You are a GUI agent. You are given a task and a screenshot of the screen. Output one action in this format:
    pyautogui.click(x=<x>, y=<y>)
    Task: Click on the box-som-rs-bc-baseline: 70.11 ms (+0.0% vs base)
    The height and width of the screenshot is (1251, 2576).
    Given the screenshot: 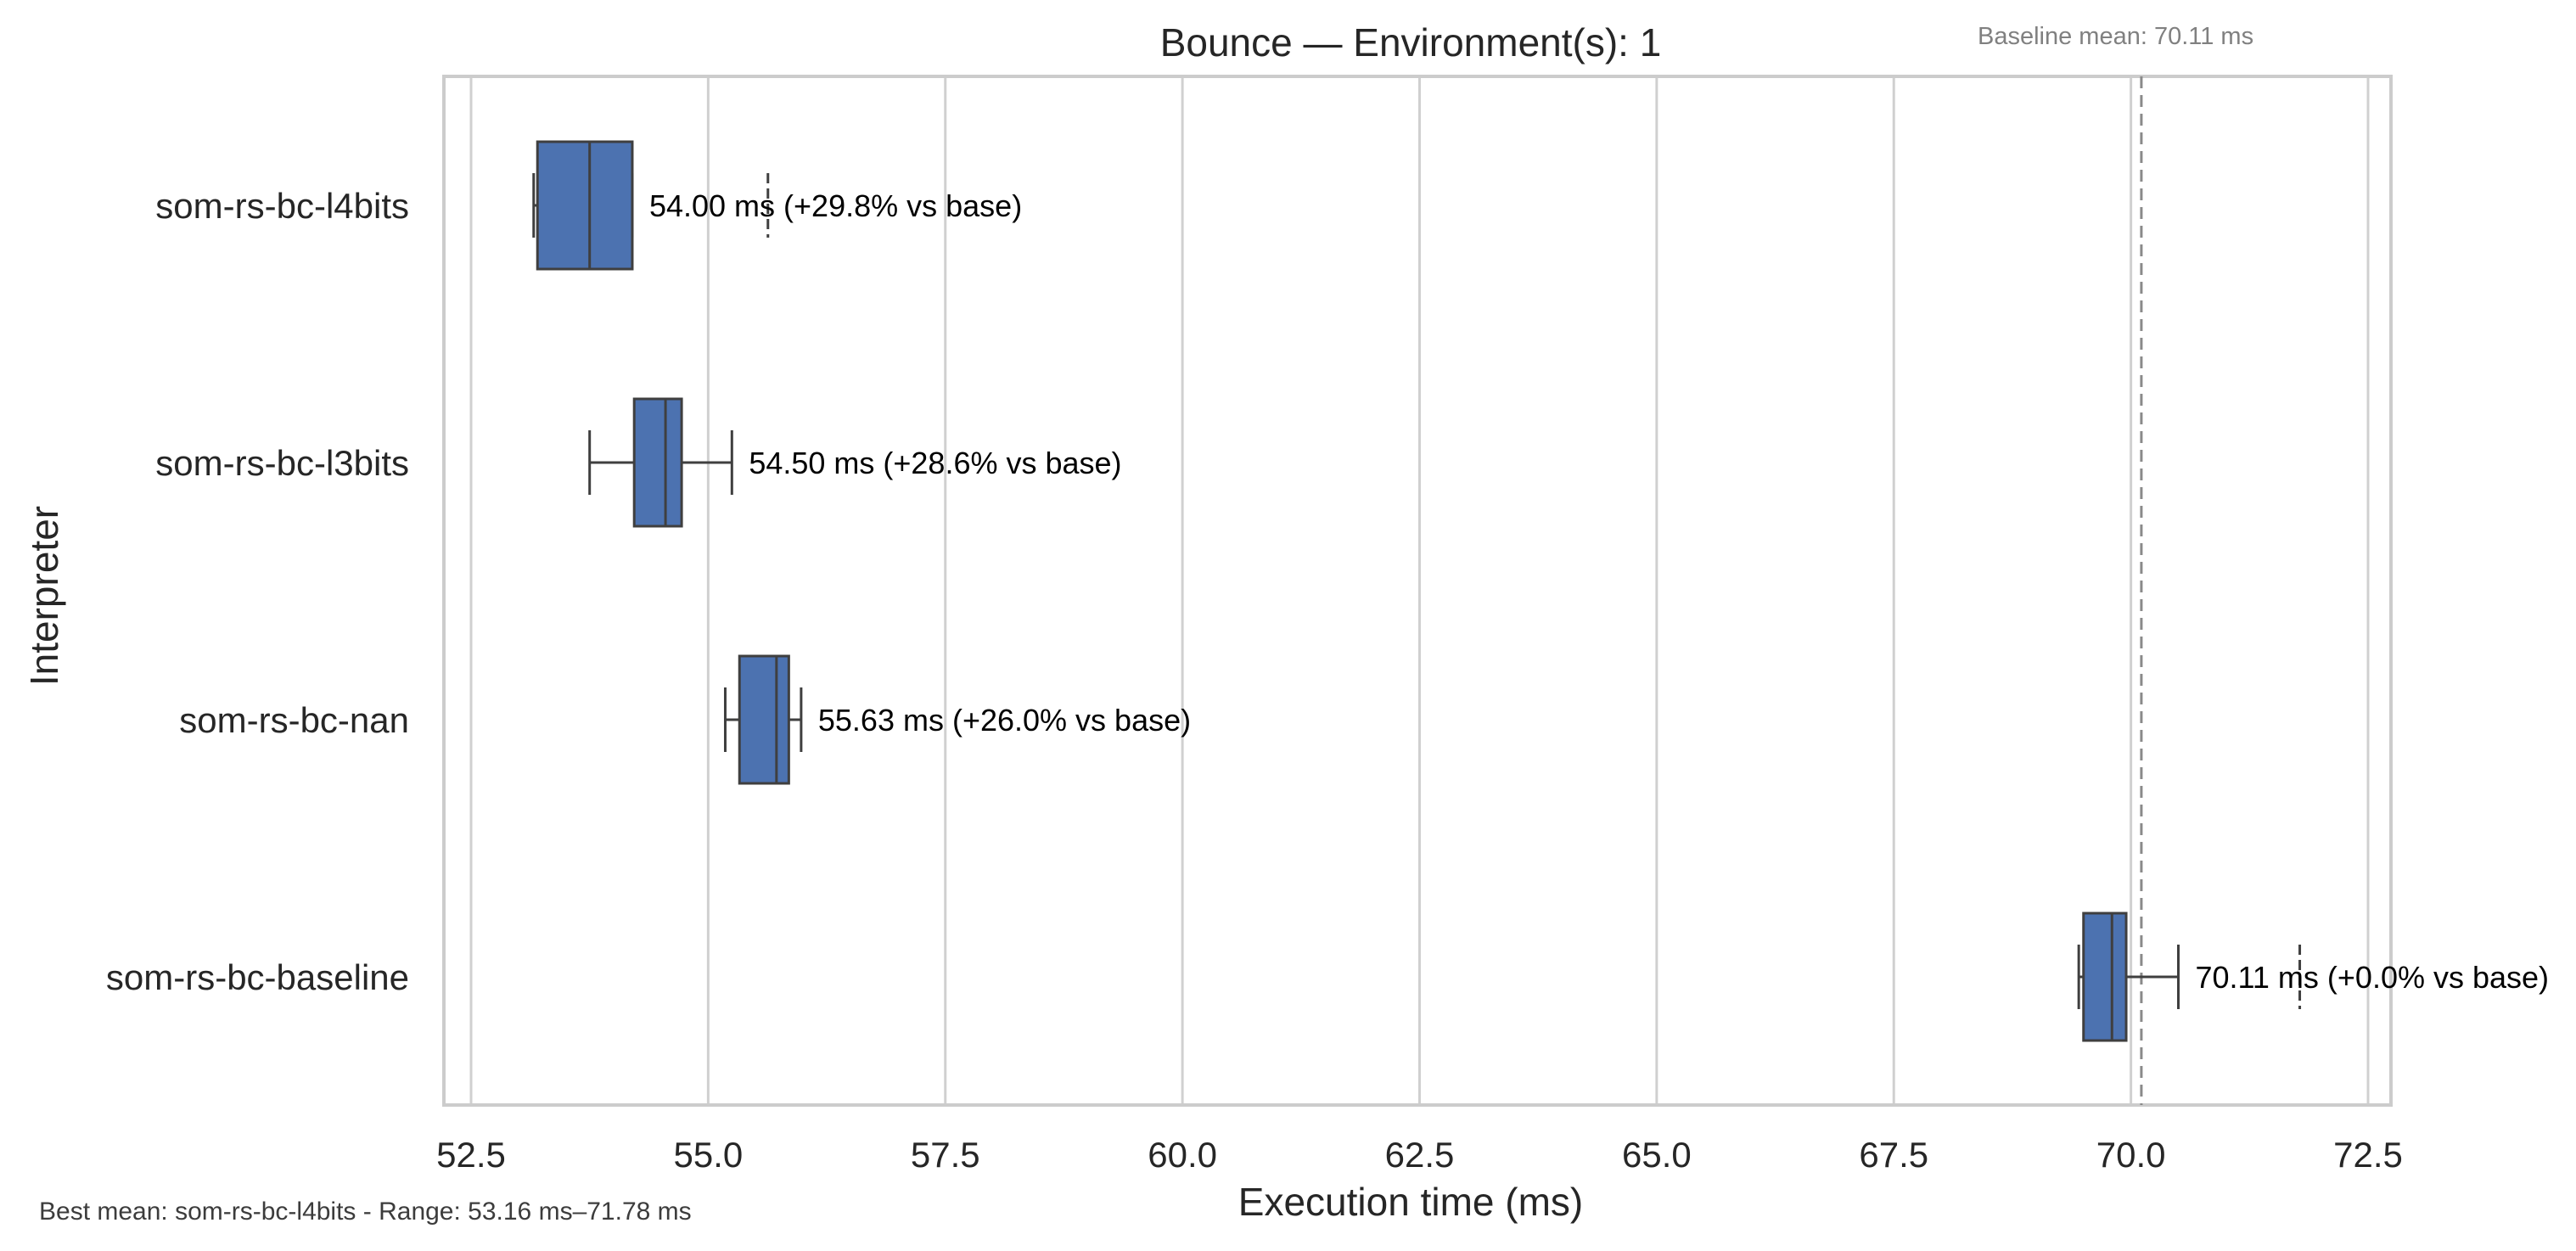 What is the action you would take?
    pyautogui.click(x=2313, y=977)
    